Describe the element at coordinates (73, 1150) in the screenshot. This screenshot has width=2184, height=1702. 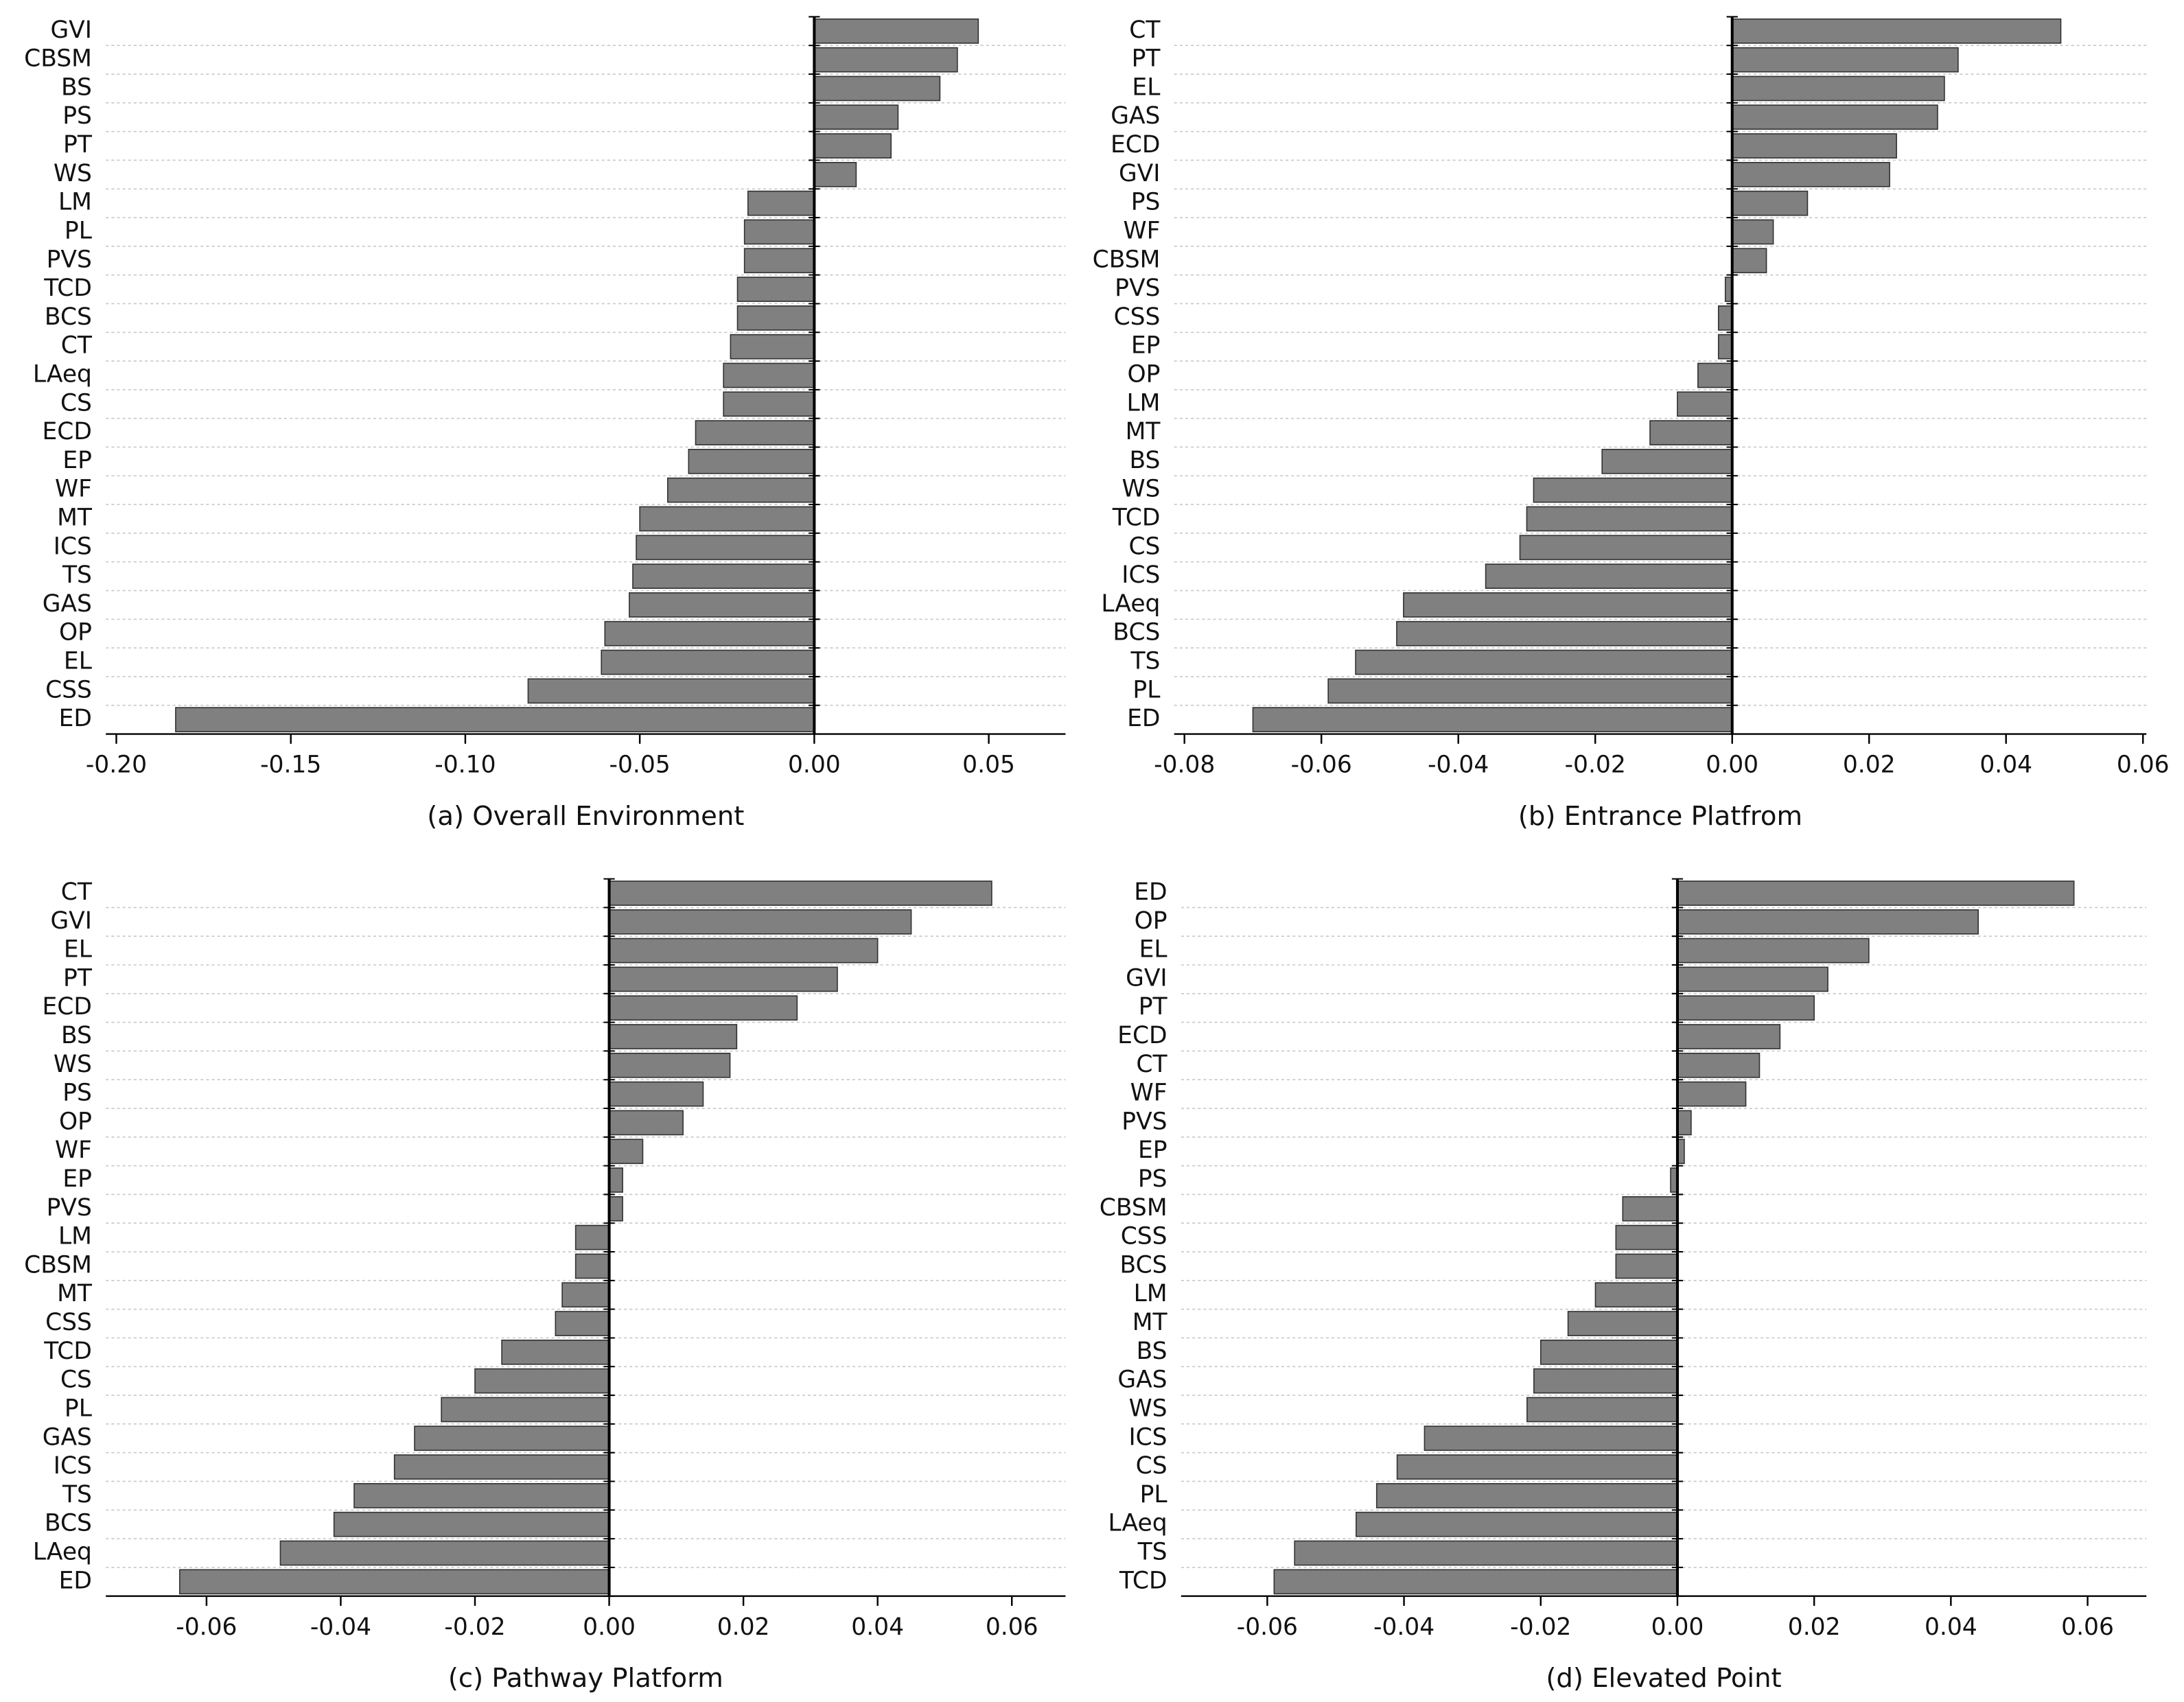
I see `category-label: WF` at that location.